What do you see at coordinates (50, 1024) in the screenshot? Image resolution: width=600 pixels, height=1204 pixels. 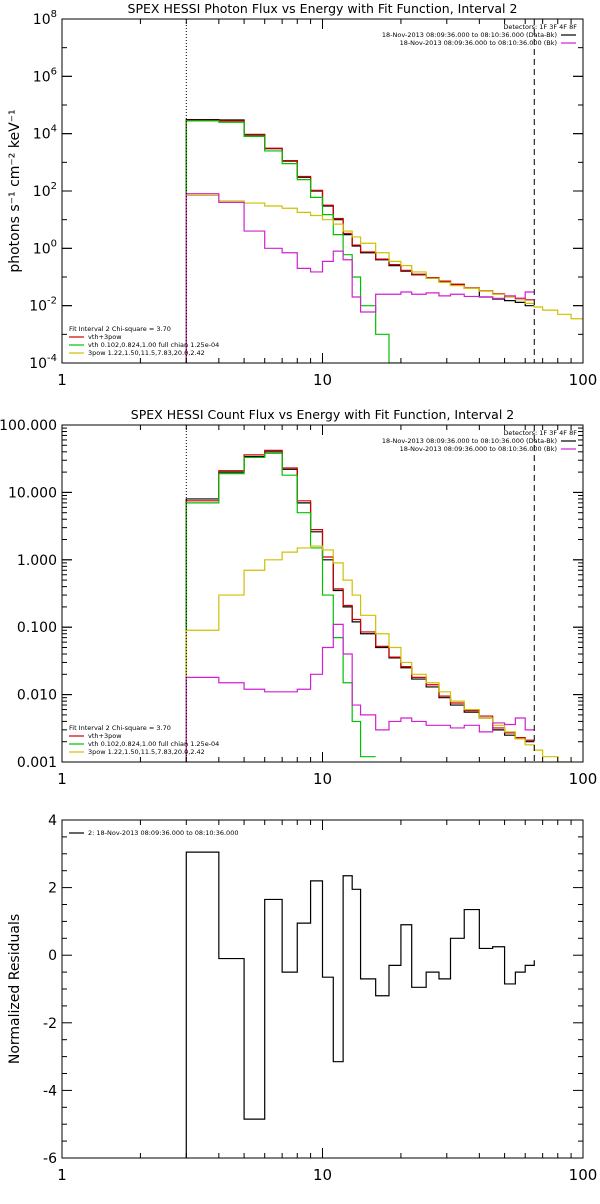 I see `y-tick-label: -2` at bounding box center [50, 1024].